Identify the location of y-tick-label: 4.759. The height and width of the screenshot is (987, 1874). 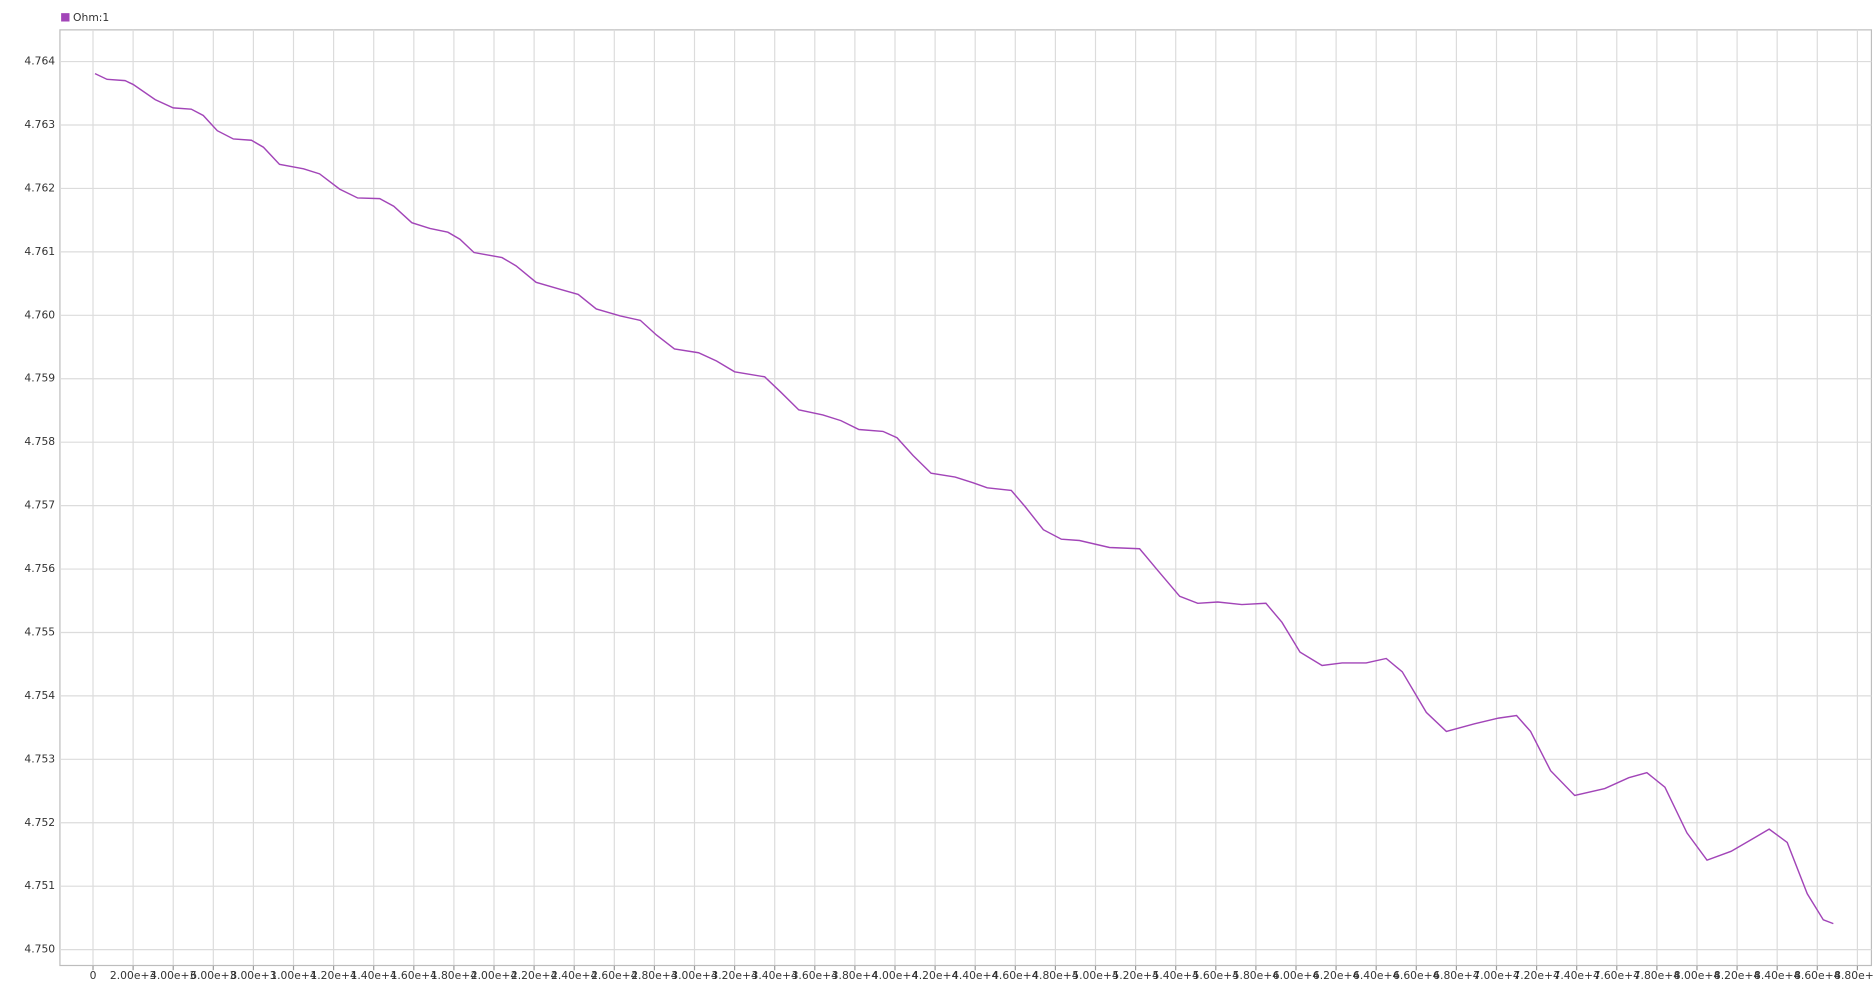
(39, 378).